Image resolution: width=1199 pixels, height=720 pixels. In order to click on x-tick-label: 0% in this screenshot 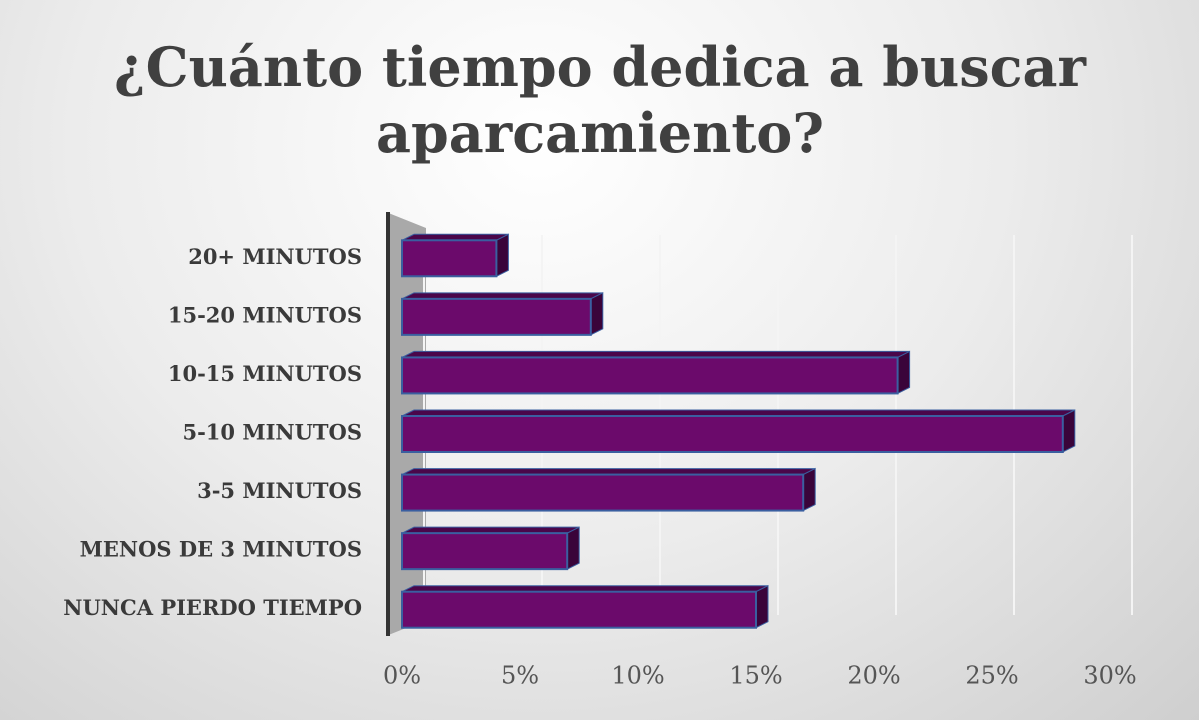, I will do `click(402, 676)`.